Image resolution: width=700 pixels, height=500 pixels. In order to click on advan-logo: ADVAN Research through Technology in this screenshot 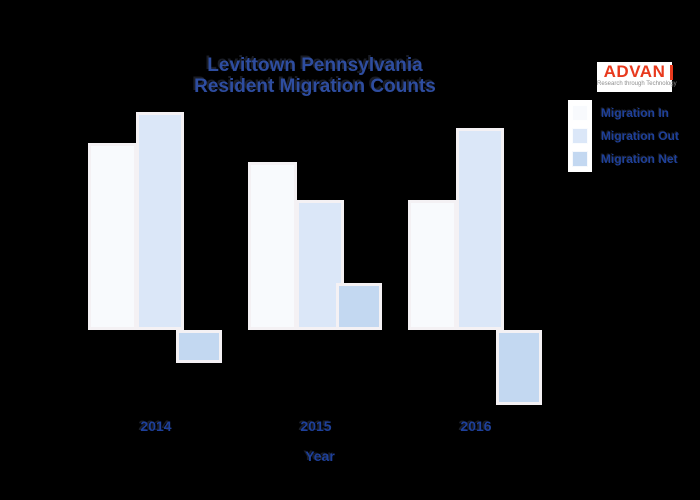, I will do `click(637, 77)`.